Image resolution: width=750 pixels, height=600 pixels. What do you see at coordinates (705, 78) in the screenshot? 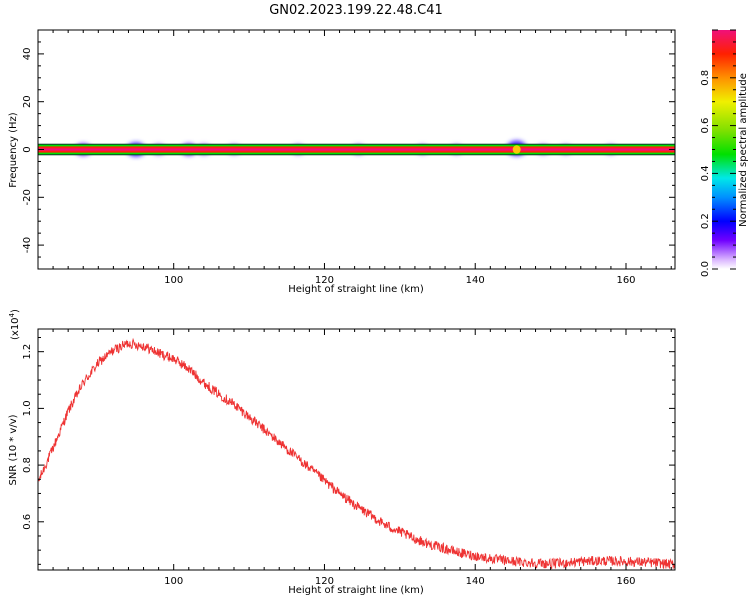
I see `colorbar-tick-label: 0.8` at bounding box center [705, 78].